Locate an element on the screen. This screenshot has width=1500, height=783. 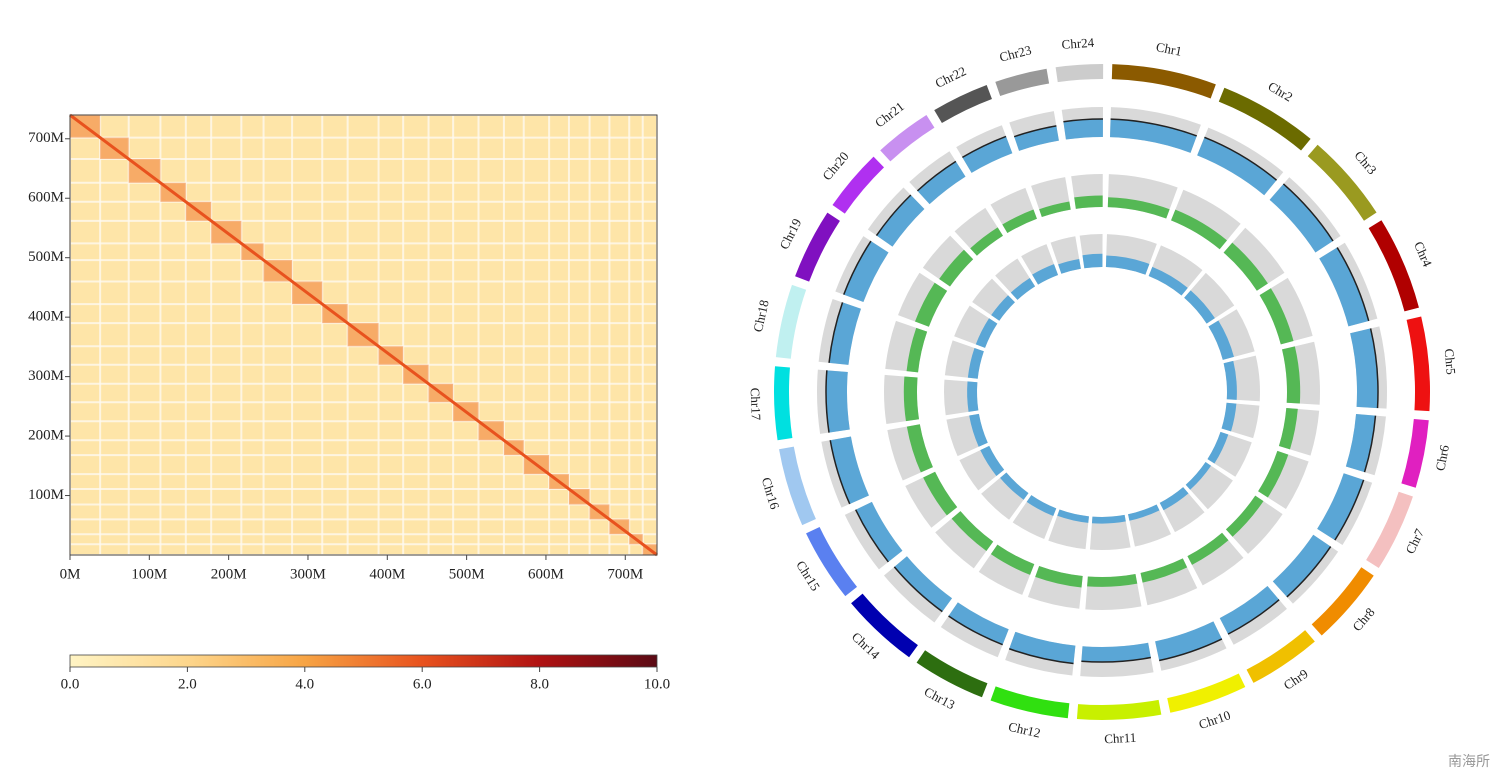
x-tick-label: 300M is located at coordinates (308, 574).